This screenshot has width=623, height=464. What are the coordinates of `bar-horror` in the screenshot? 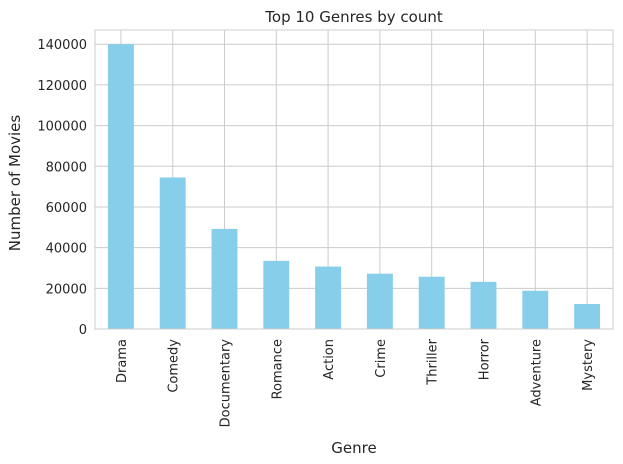 It's located at (483, 305).